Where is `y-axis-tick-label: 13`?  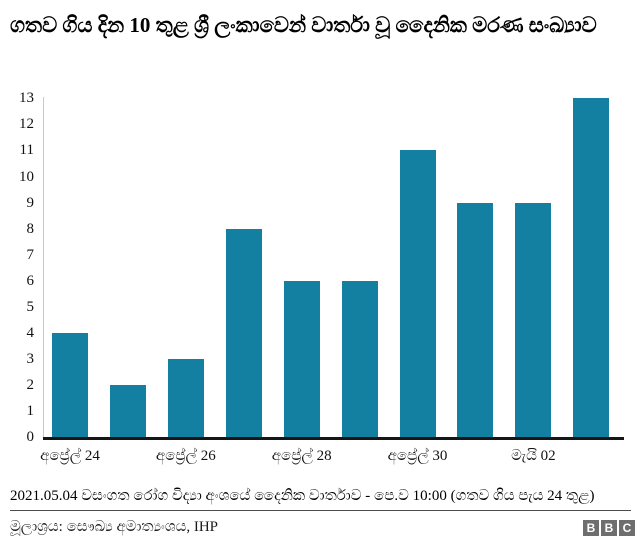 y-axis-tick-label: 13 is located at coordinates (26, 98).